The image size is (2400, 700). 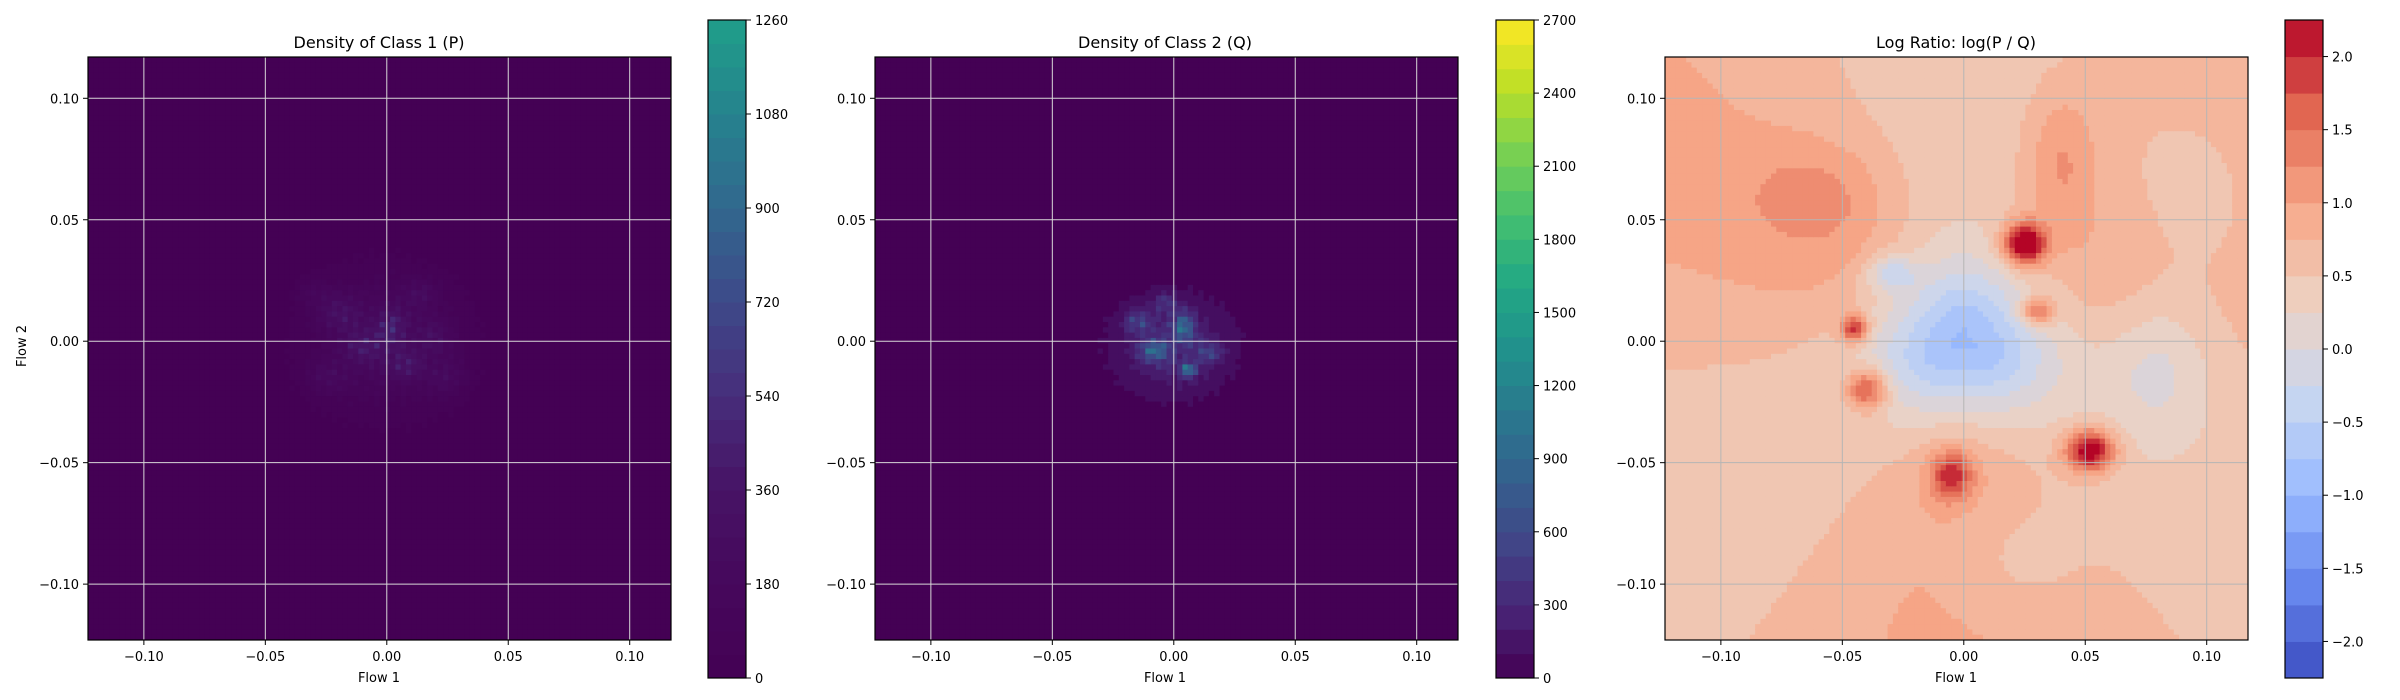 What do you see at coordinates (767, 397) in the screenshot?
I see `colorbar-tick-label: 540` at bounding box center [767, 397].